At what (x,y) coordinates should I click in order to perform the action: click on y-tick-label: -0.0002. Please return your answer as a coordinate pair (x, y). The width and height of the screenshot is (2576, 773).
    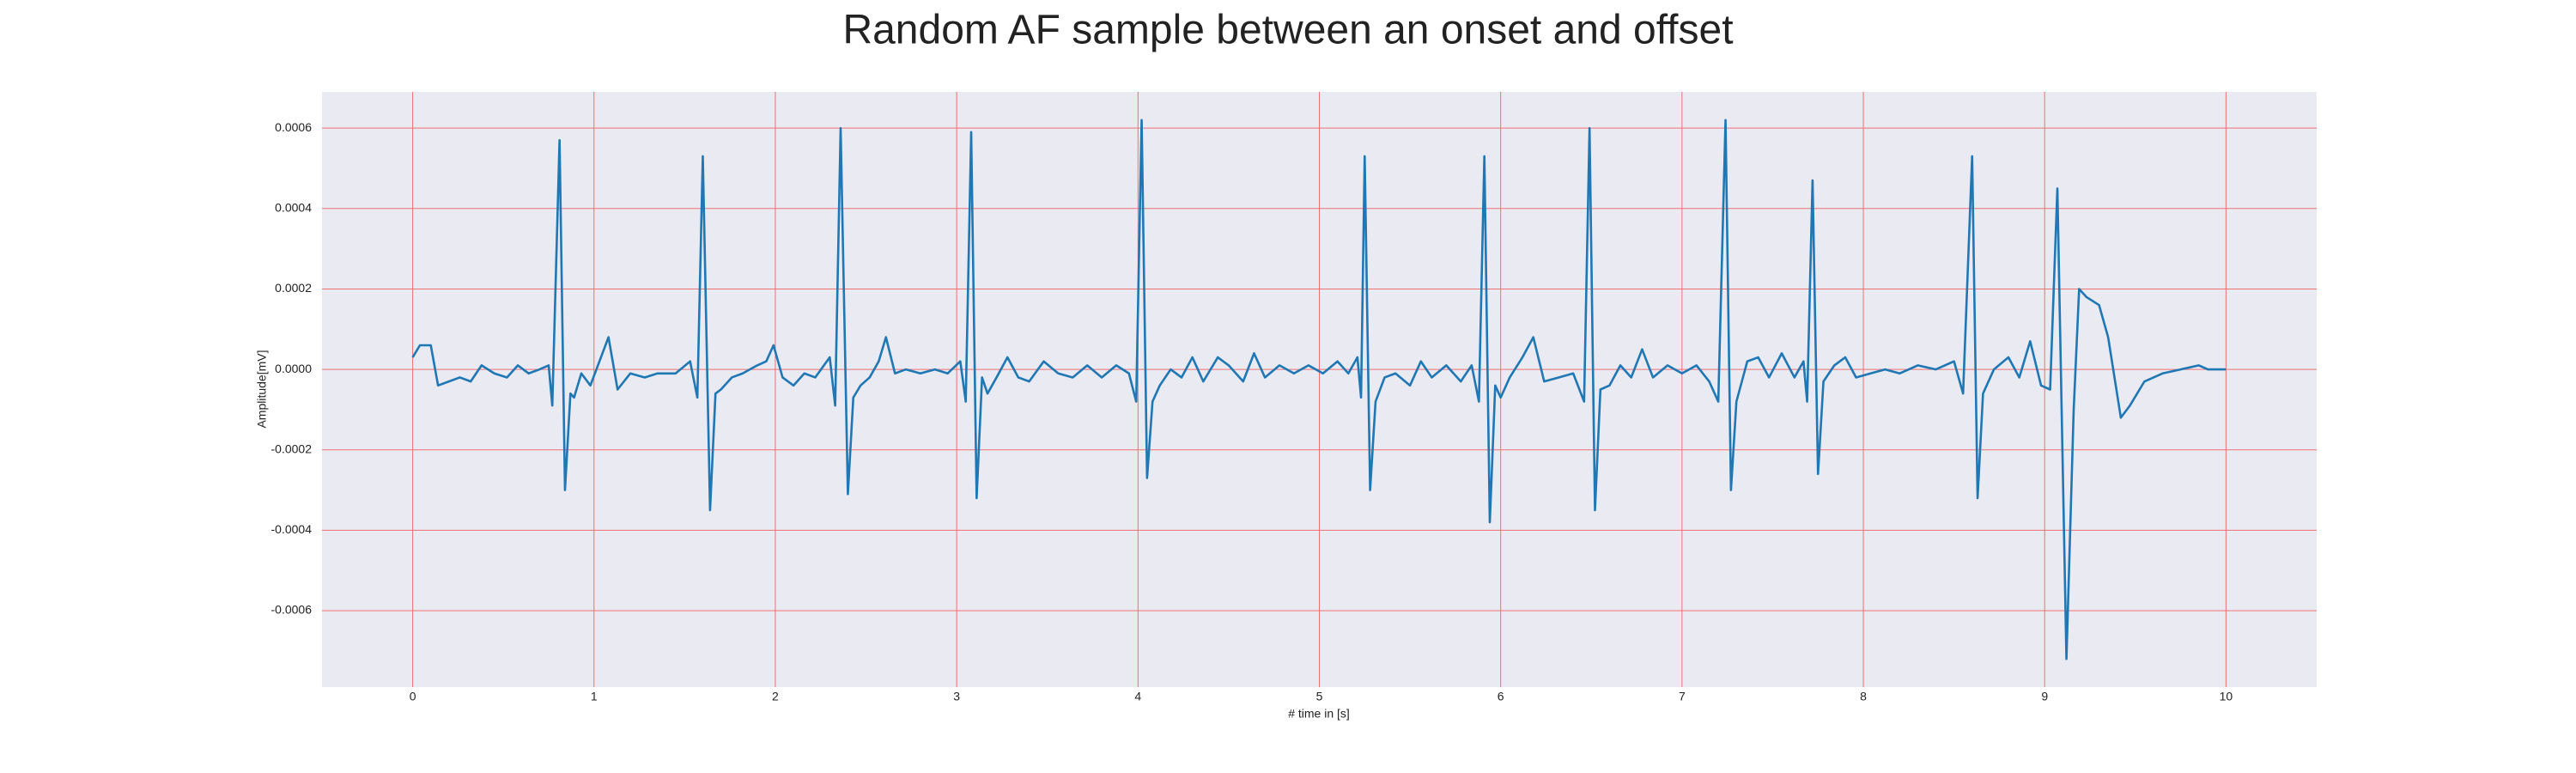
    Looking at the image, I should click on (292, 448).